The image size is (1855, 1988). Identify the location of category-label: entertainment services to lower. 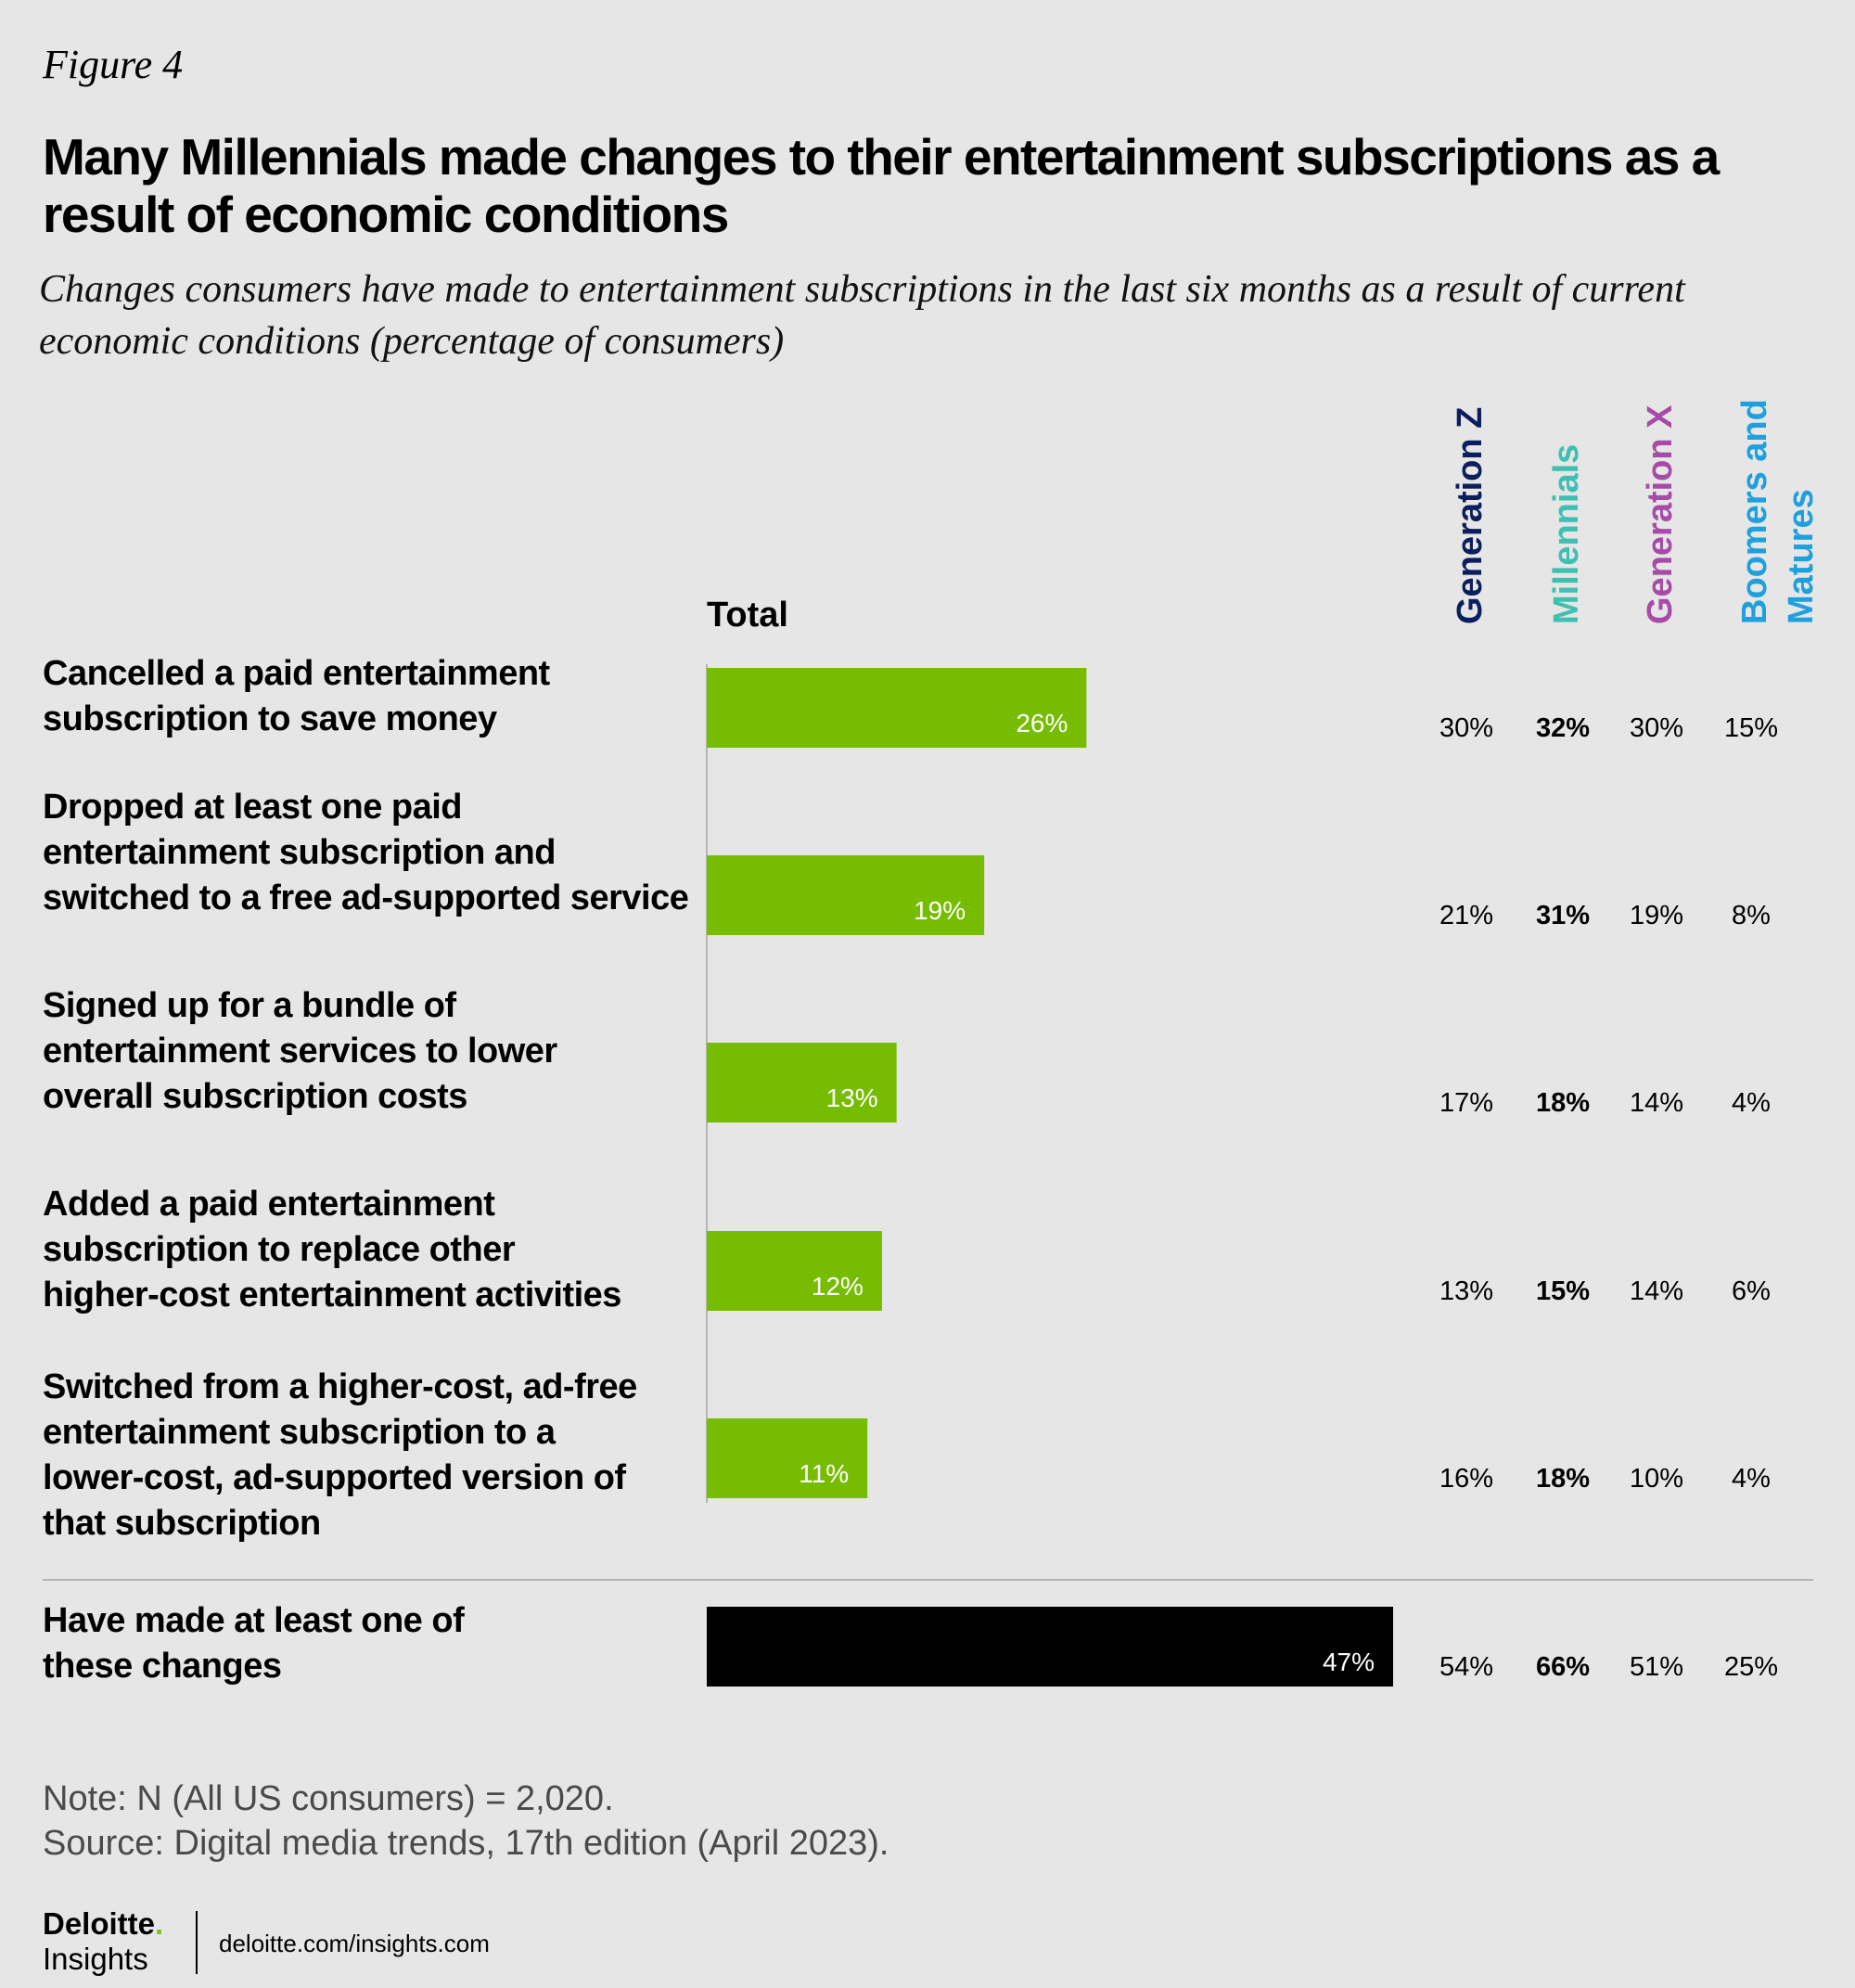
(300, 1052).